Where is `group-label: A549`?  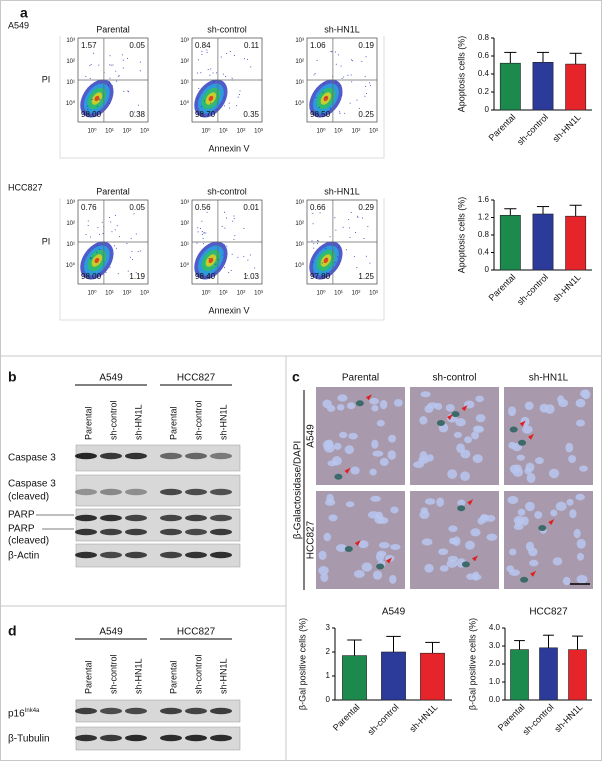 group-label: A549 is located at coordinates (111, 632).